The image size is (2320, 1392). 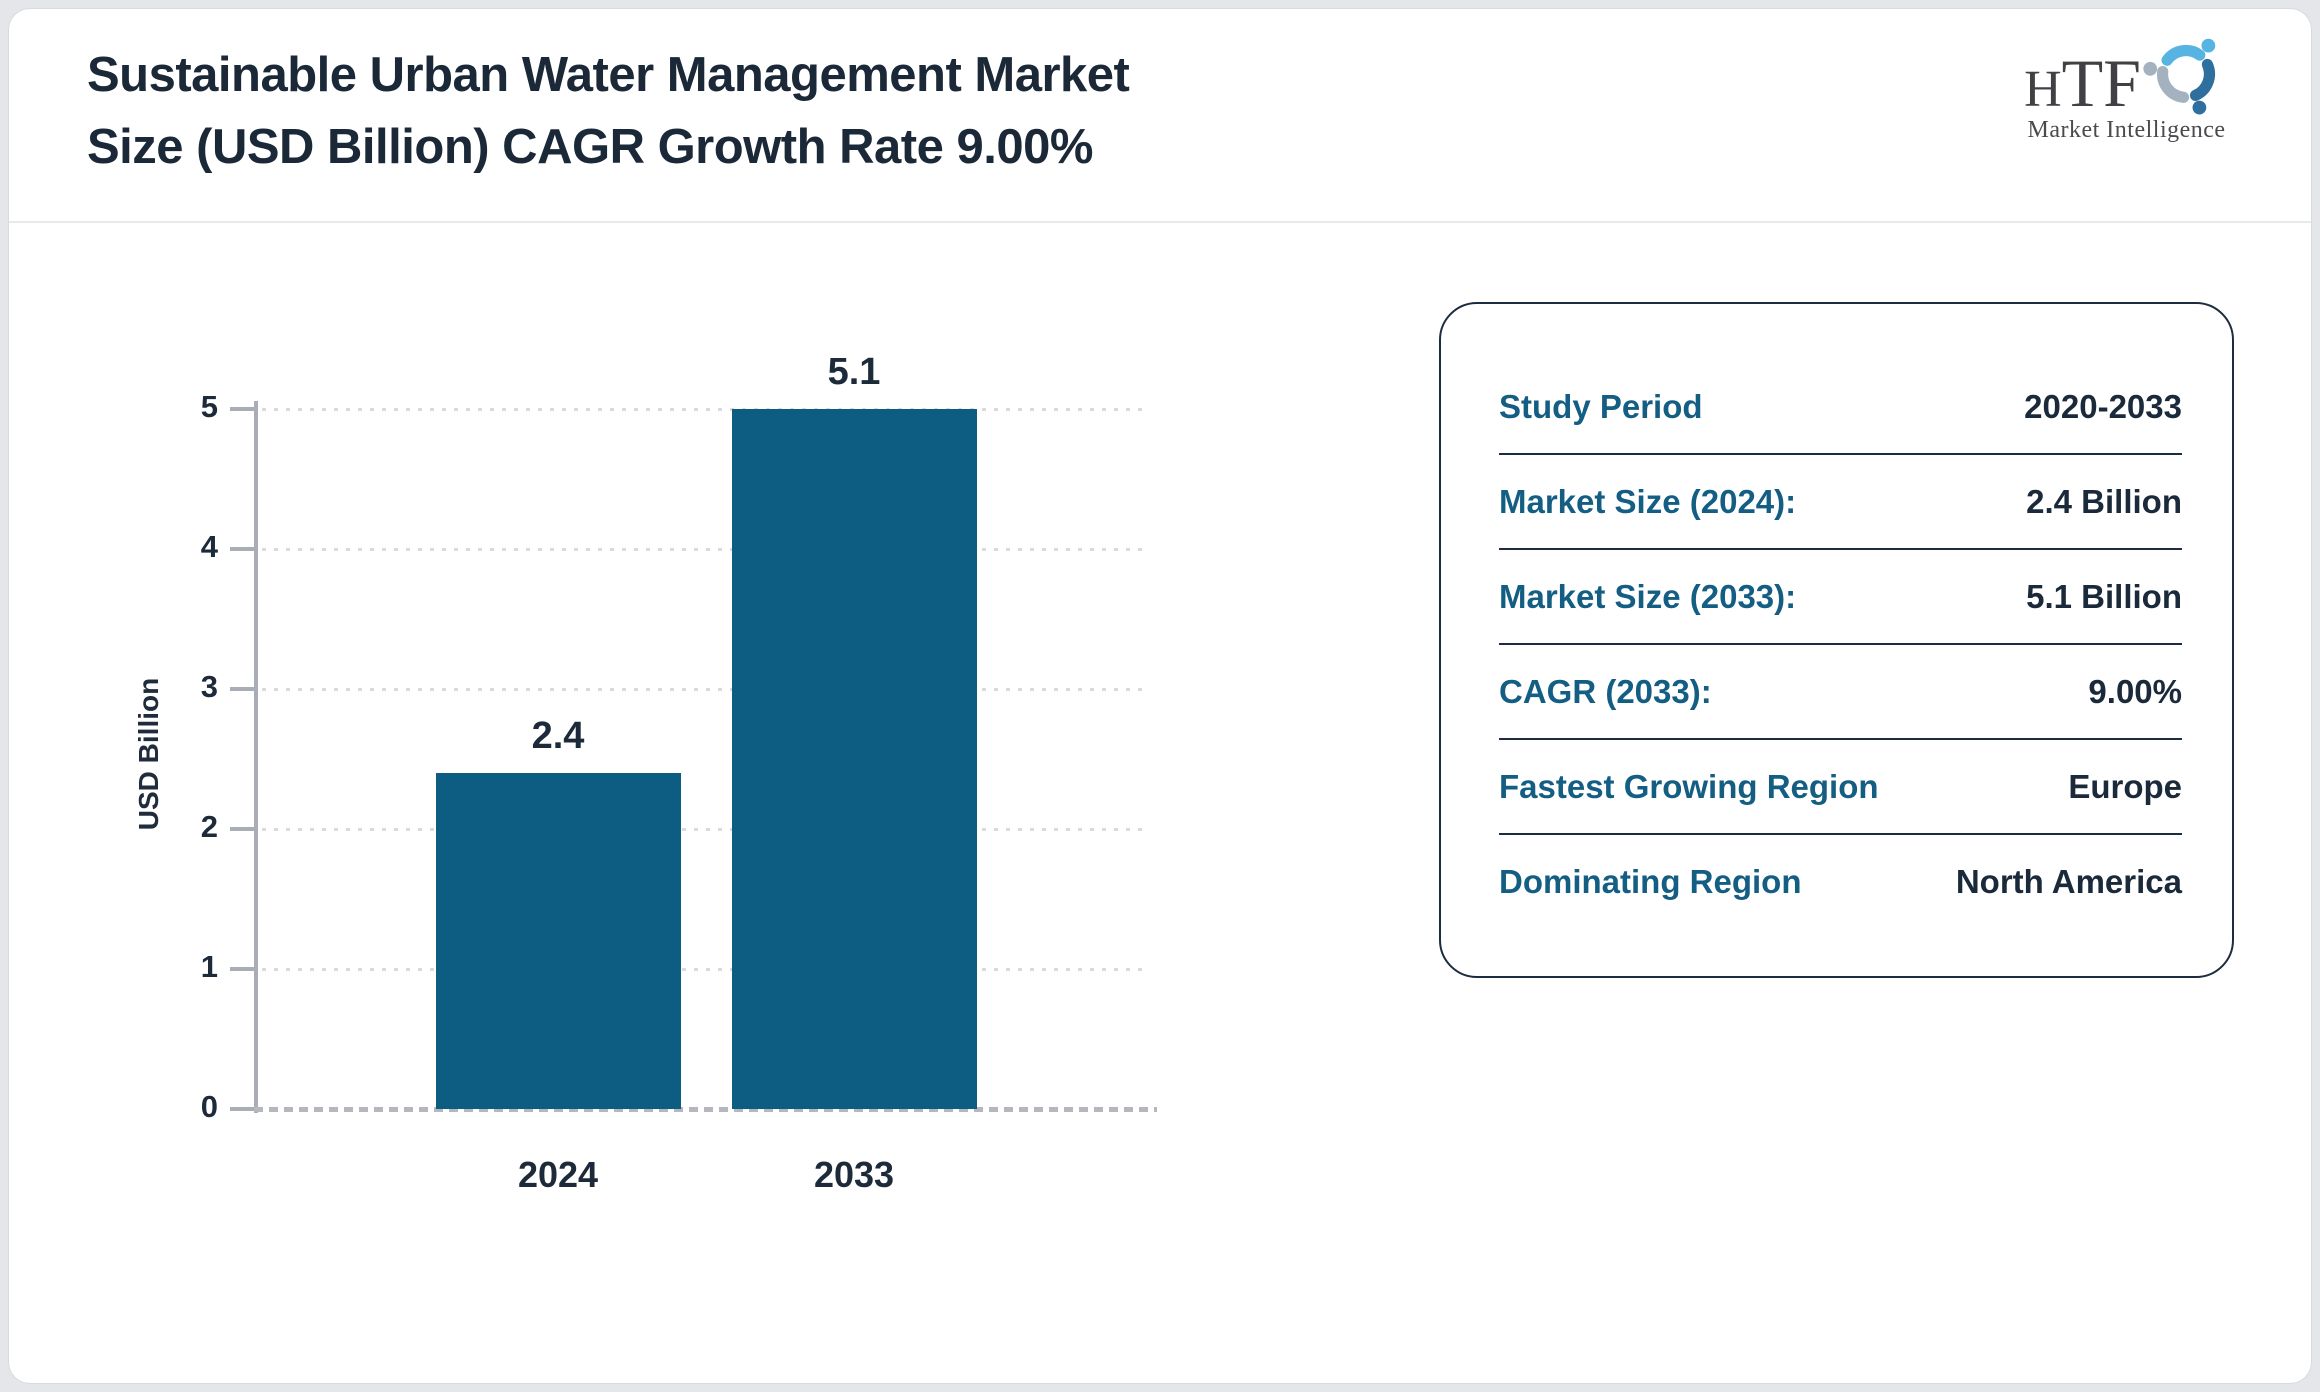 I want to click on info-row-cagr: CAGR (2033): 9.00%, so click(x=1840, y=692).